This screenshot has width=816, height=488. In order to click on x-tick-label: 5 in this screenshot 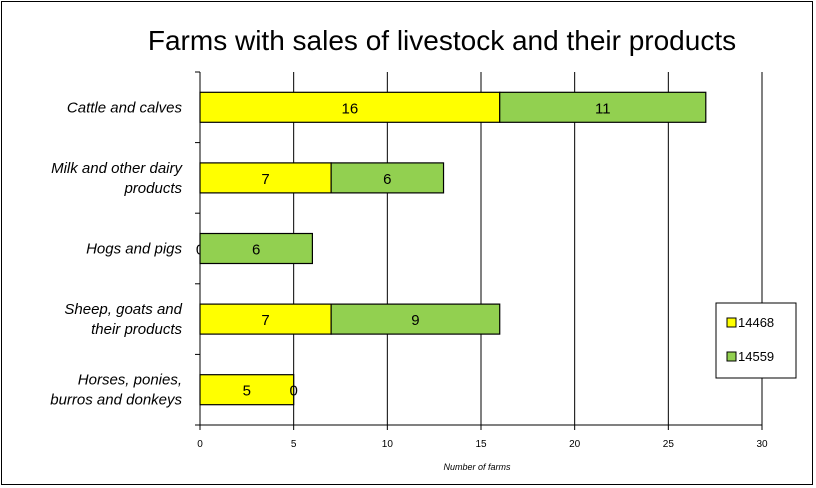, I will do `click(294, 444)`.